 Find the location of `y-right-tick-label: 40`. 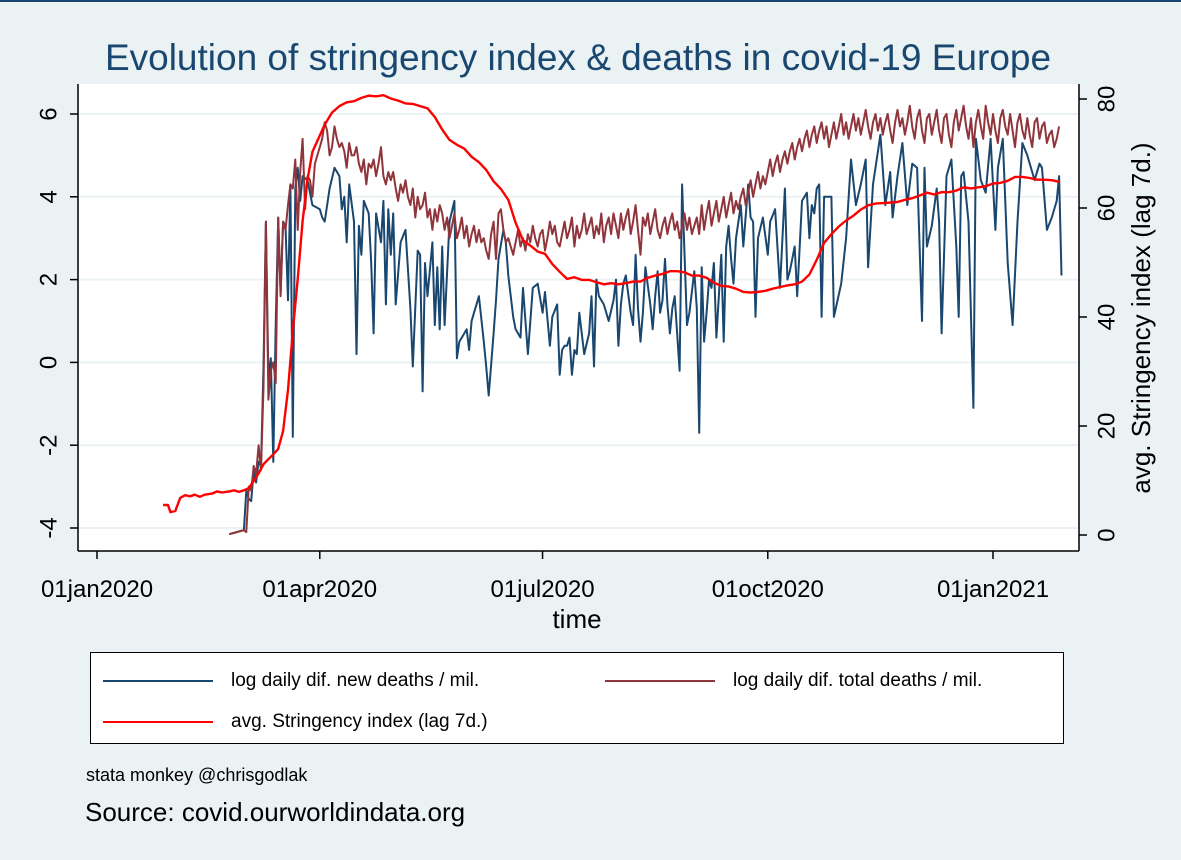

y-right-tick-label: 40 is located at coordinates (1106, 317).